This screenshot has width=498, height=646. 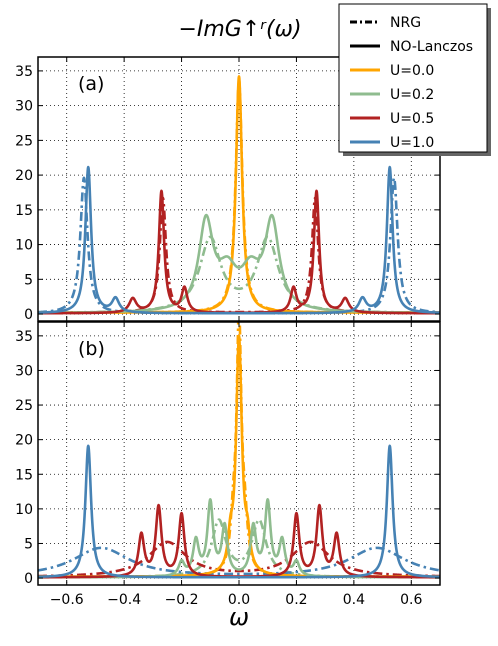 What do you see at coordinates (412, 71) in the screenshot?
I see `legend-label: U=0.0` at bounding box center [412, 71].